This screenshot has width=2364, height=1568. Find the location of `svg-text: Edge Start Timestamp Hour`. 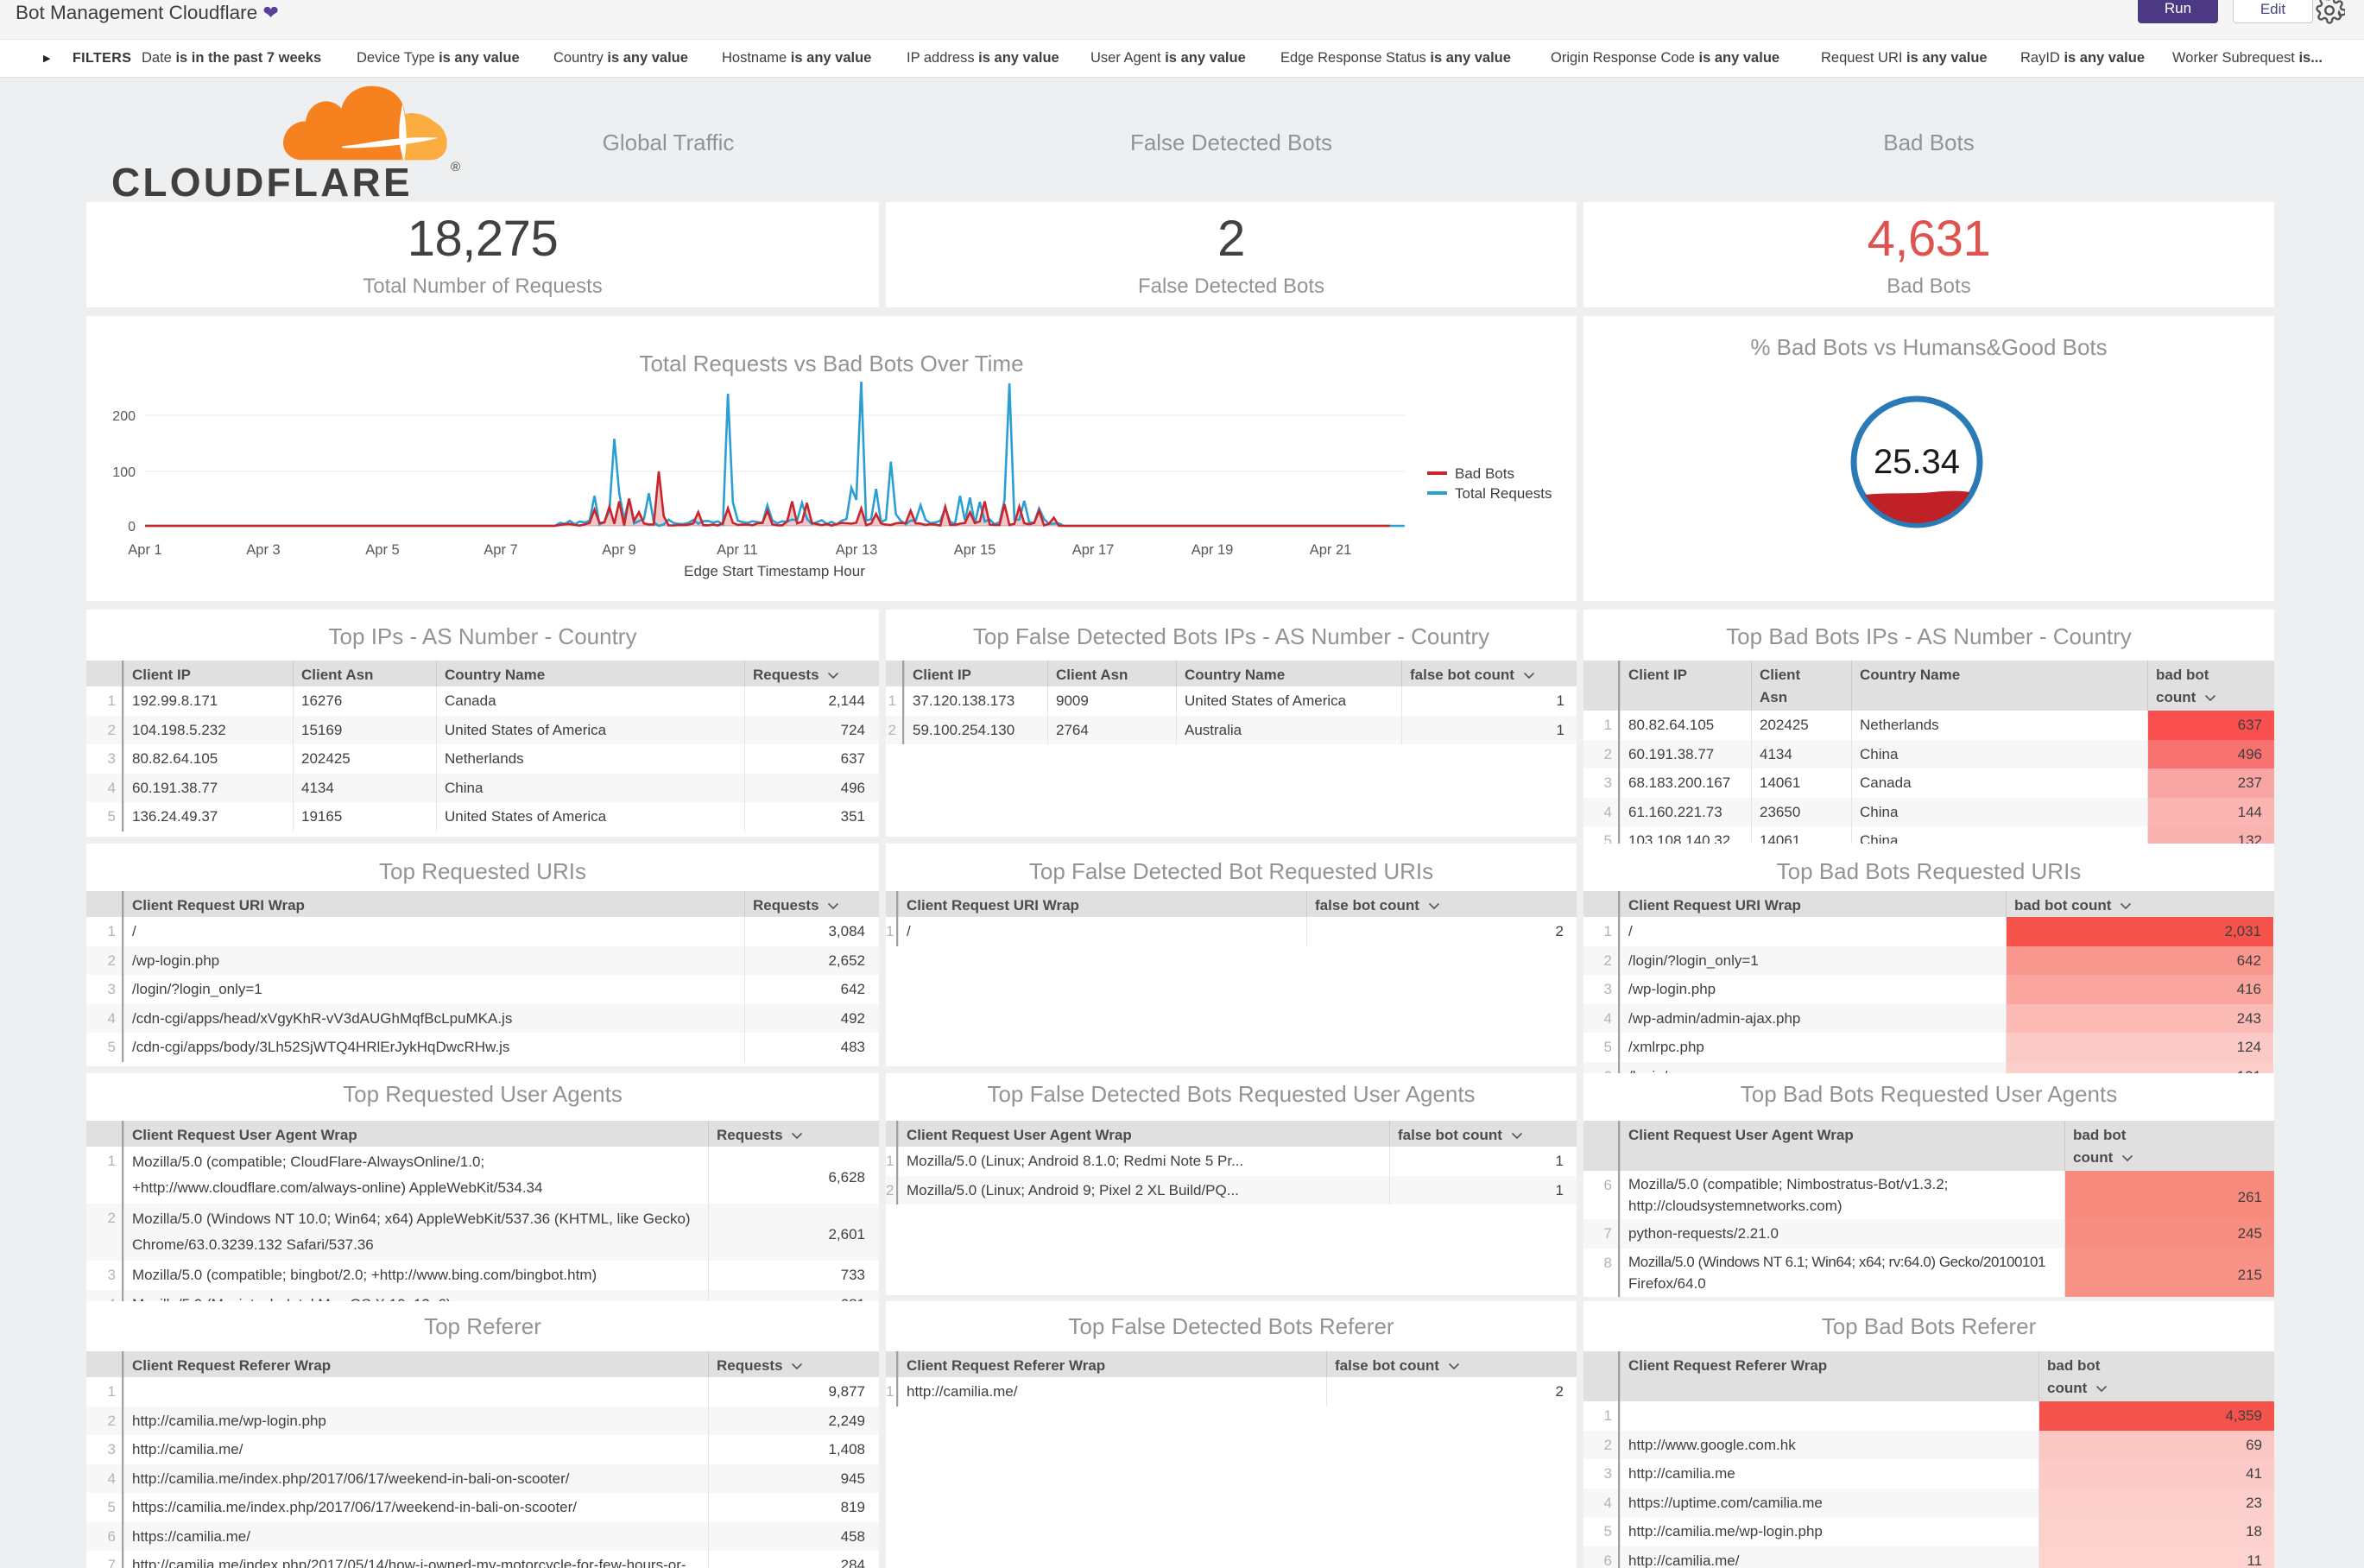

svg-text: Edge Start Timestamp Hour is located at coordinates (774, 571).